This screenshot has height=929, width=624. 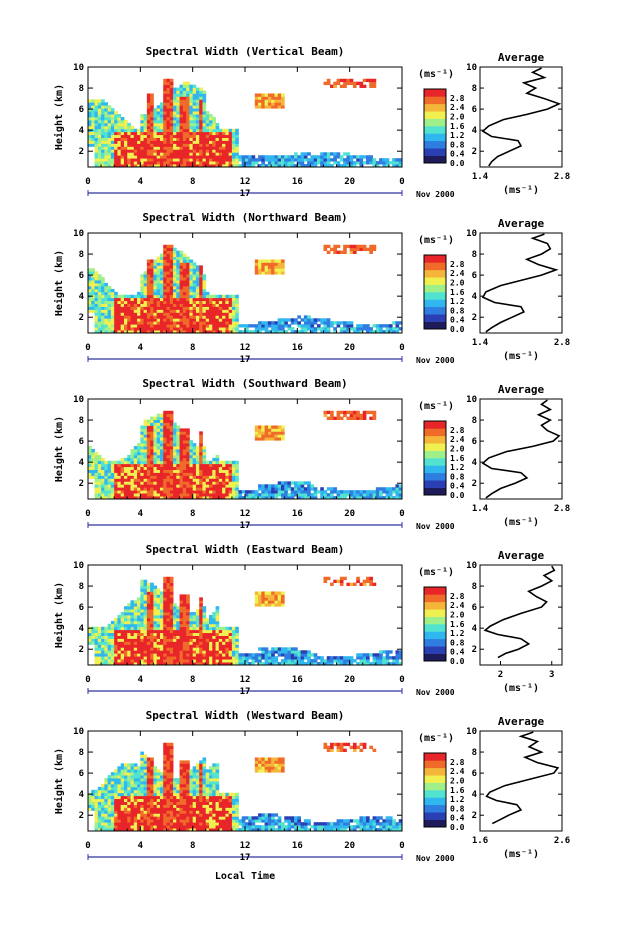 I want to click on colorbar-unit: (ms⁻¹), so click(x=436, y=74).